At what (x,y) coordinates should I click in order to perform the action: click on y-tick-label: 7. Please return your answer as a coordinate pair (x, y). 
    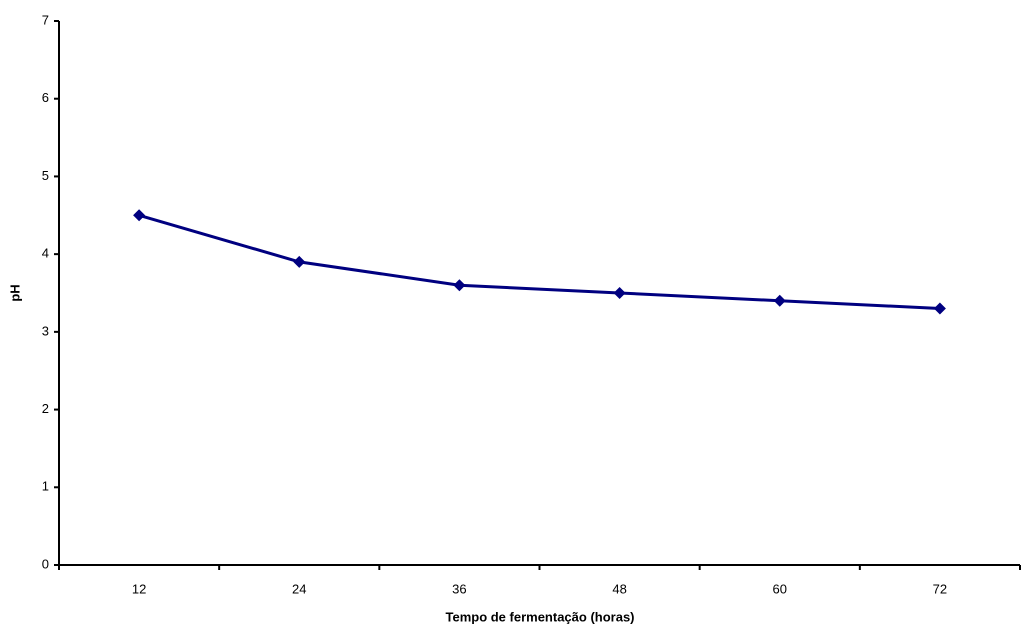
    Looking at the image, I should click on (45, 19).